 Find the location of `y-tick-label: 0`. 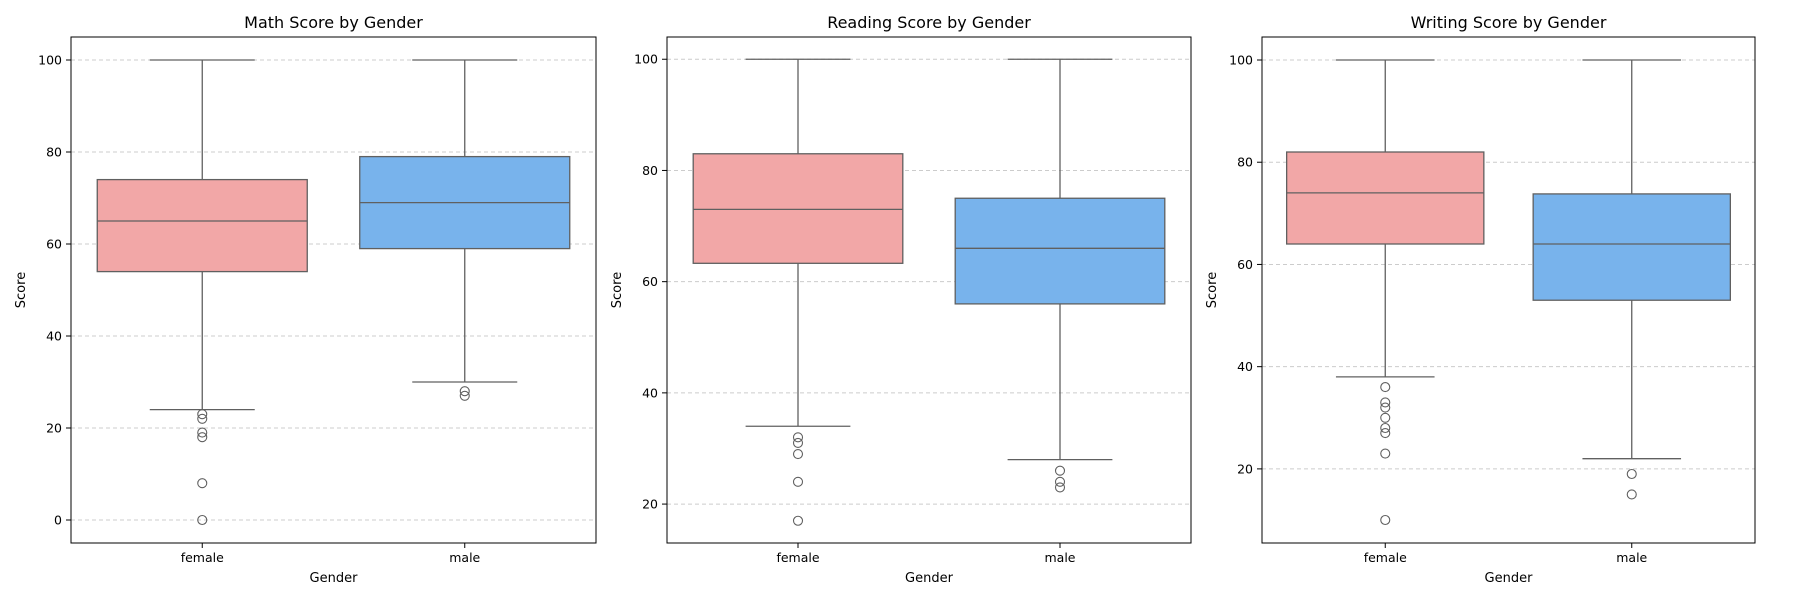

y-tick-label: 0 is located at coordinates (58, 520).